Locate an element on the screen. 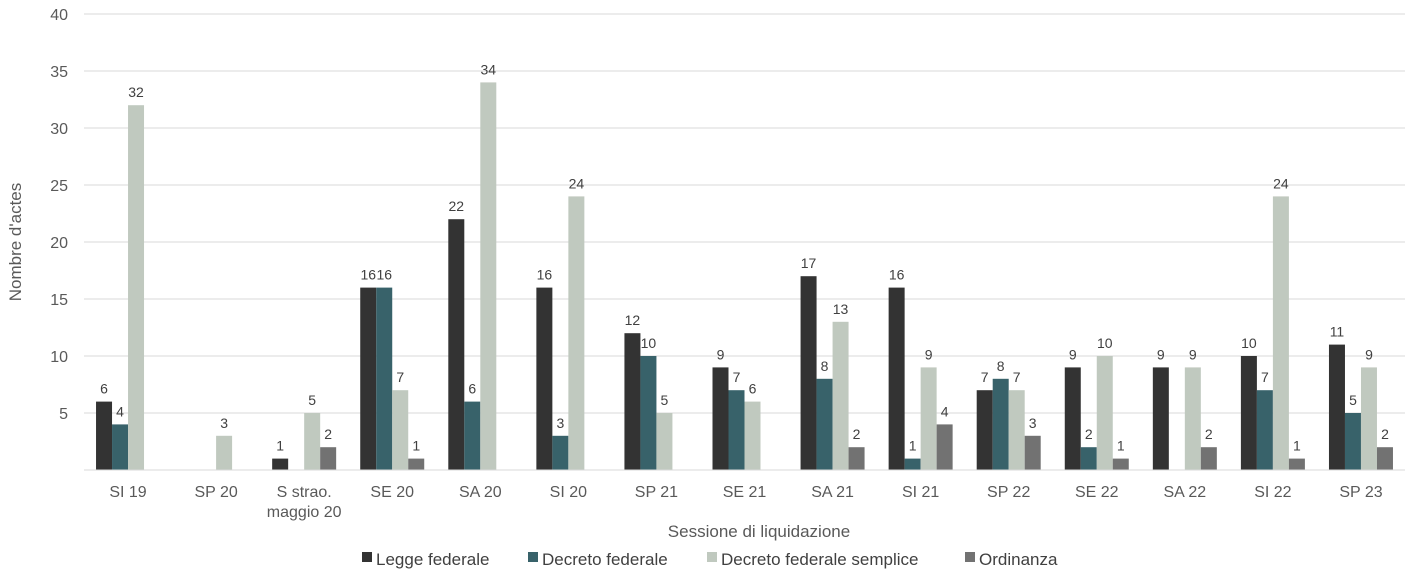  x-category-label: SI 22 is located at coordinates (1272, 492).